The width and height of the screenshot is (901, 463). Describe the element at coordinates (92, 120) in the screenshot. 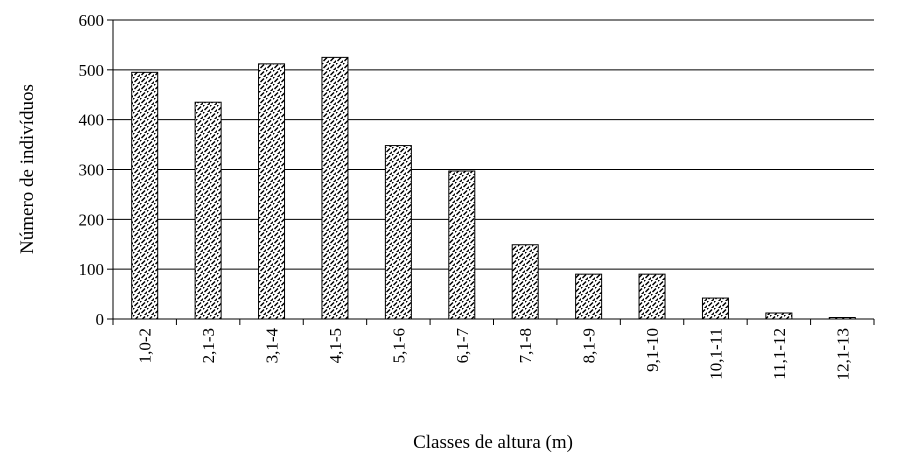

I see `y-tick-label: 400` at that location.